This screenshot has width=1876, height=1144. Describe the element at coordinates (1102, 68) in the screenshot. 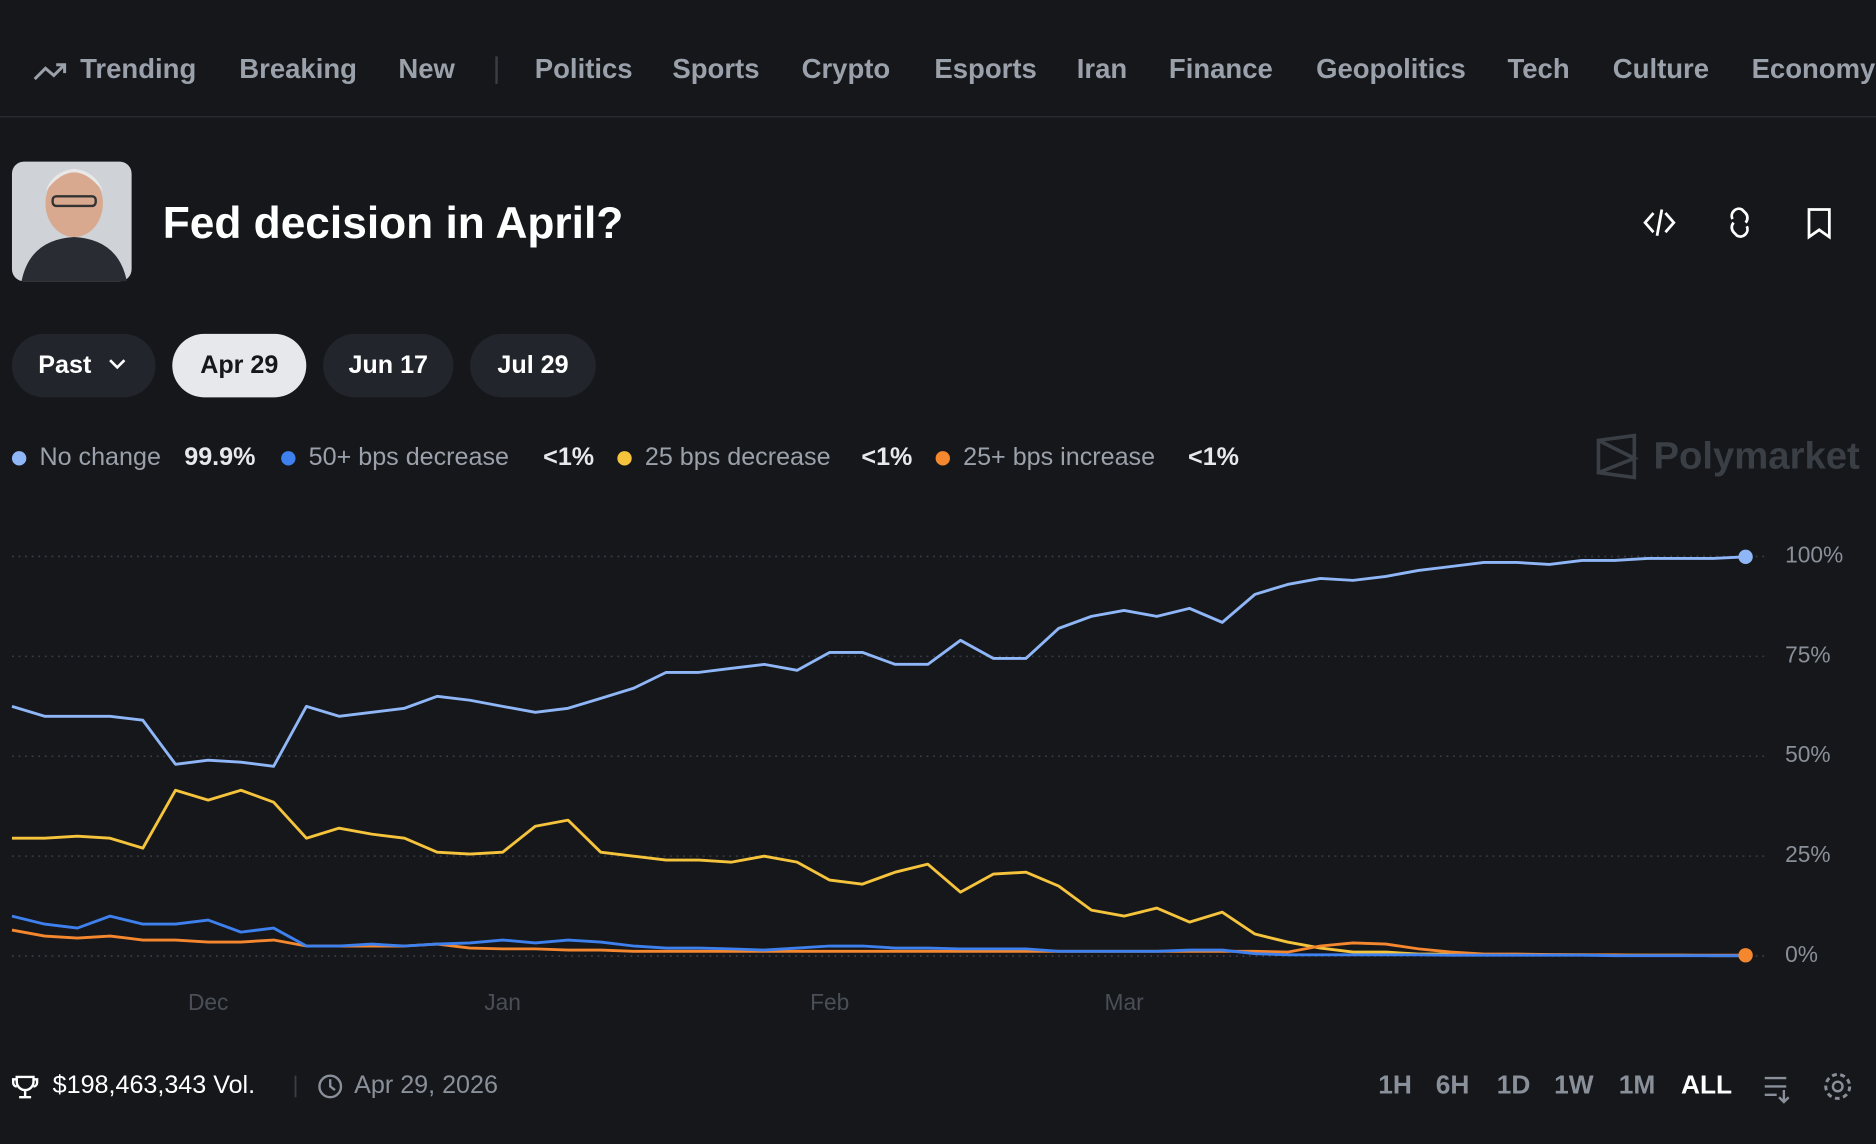

I see `nav-item: Iran` at that location.